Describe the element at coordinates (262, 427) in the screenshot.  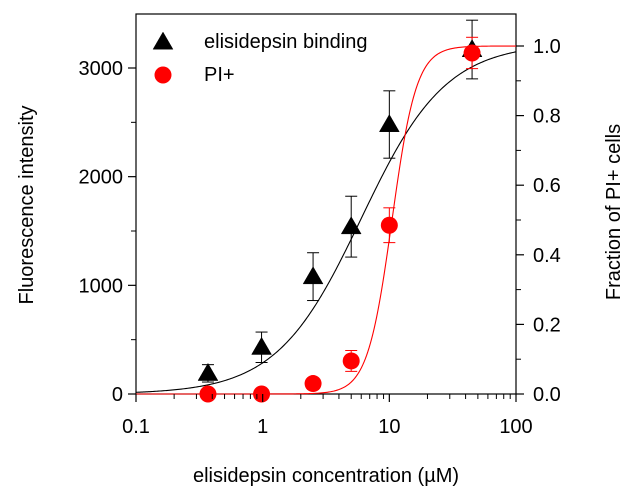
I see `x-tick-label: 1` at that location.